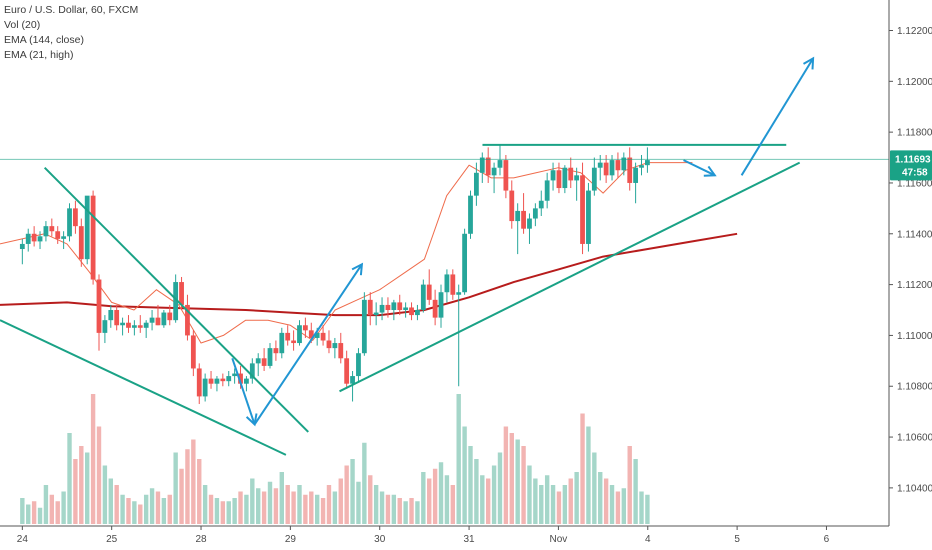 This screenshot has width=932, height=550. What do you see at coordinates (71, 10) in the screenshot?
I see `legend-symbol: Euro / U.S. Dollar, 60, FXCM` at bounding box center [71, 10].